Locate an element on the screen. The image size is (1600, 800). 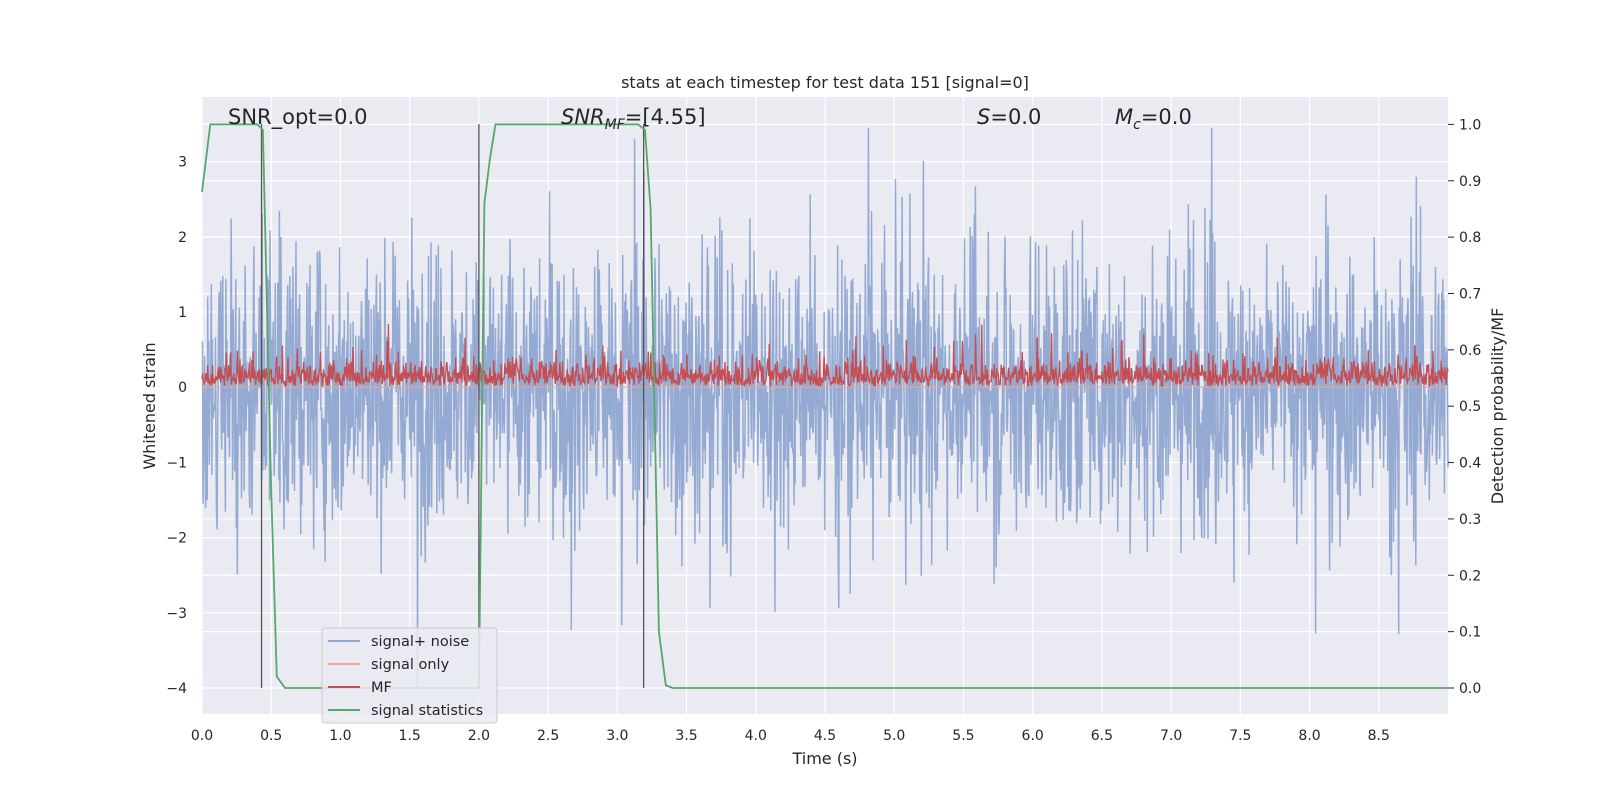
annotation-mc-sub: c is located at coordinates (1137, 125).